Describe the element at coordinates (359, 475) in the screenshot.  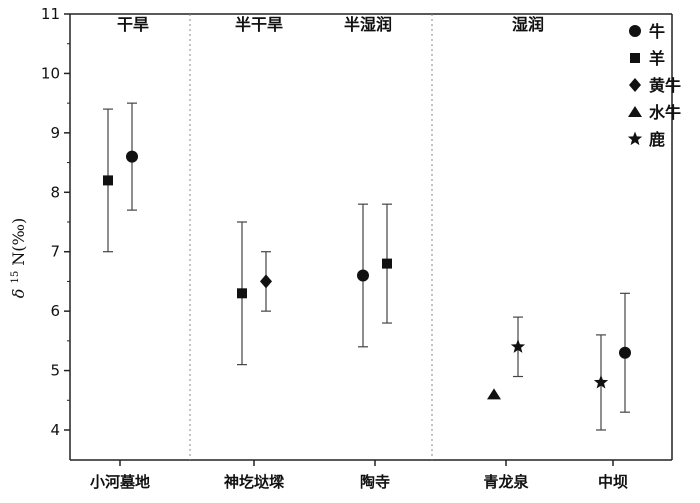
I see `x-axis: 小河墓地 神圪垯墚 陶寺 青龙泉 中坝` at that location.